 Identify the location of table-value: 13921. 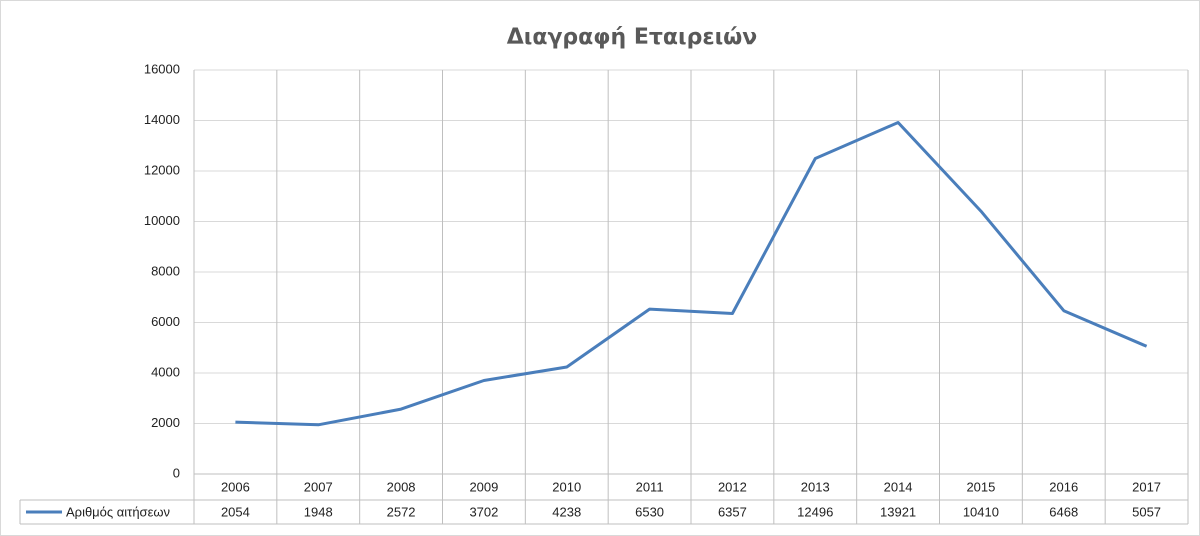
(898, 511).